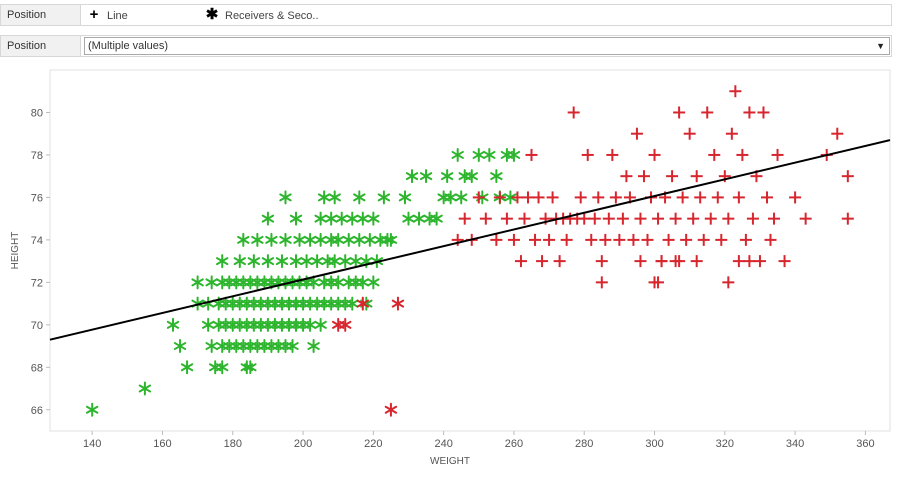 The height and width of the screenshot is (479, 899). What do you see at coordinates (162, 444) in the screenshot?
I see `x-tick-label: 160` at bounding box center [162, 444].